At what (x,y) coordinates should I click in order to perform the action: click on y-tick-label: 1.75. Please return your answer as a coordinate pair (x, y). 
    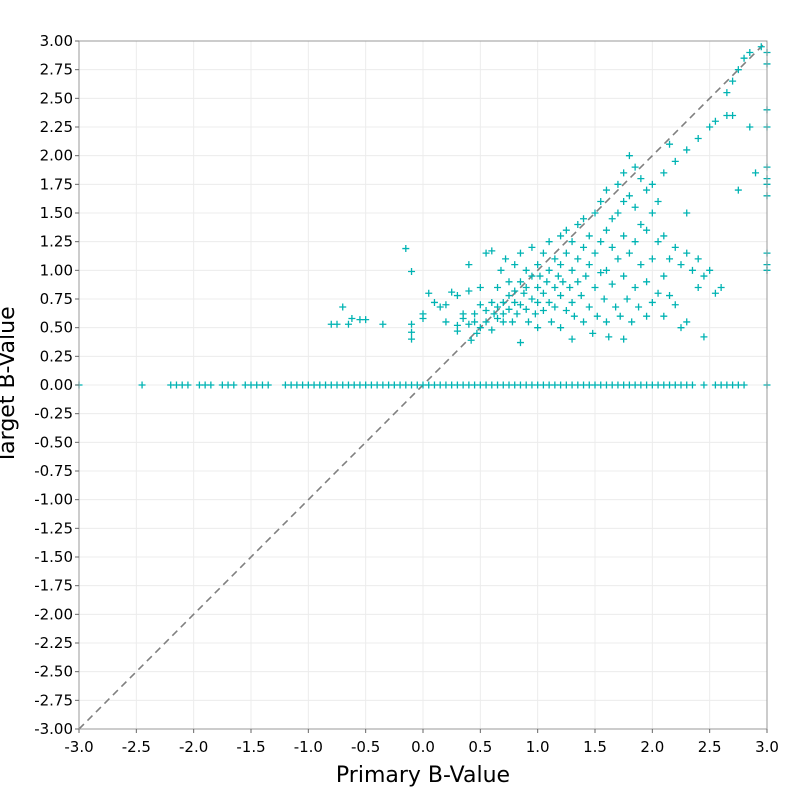
    Looking at the image, I should click on (56, 184).